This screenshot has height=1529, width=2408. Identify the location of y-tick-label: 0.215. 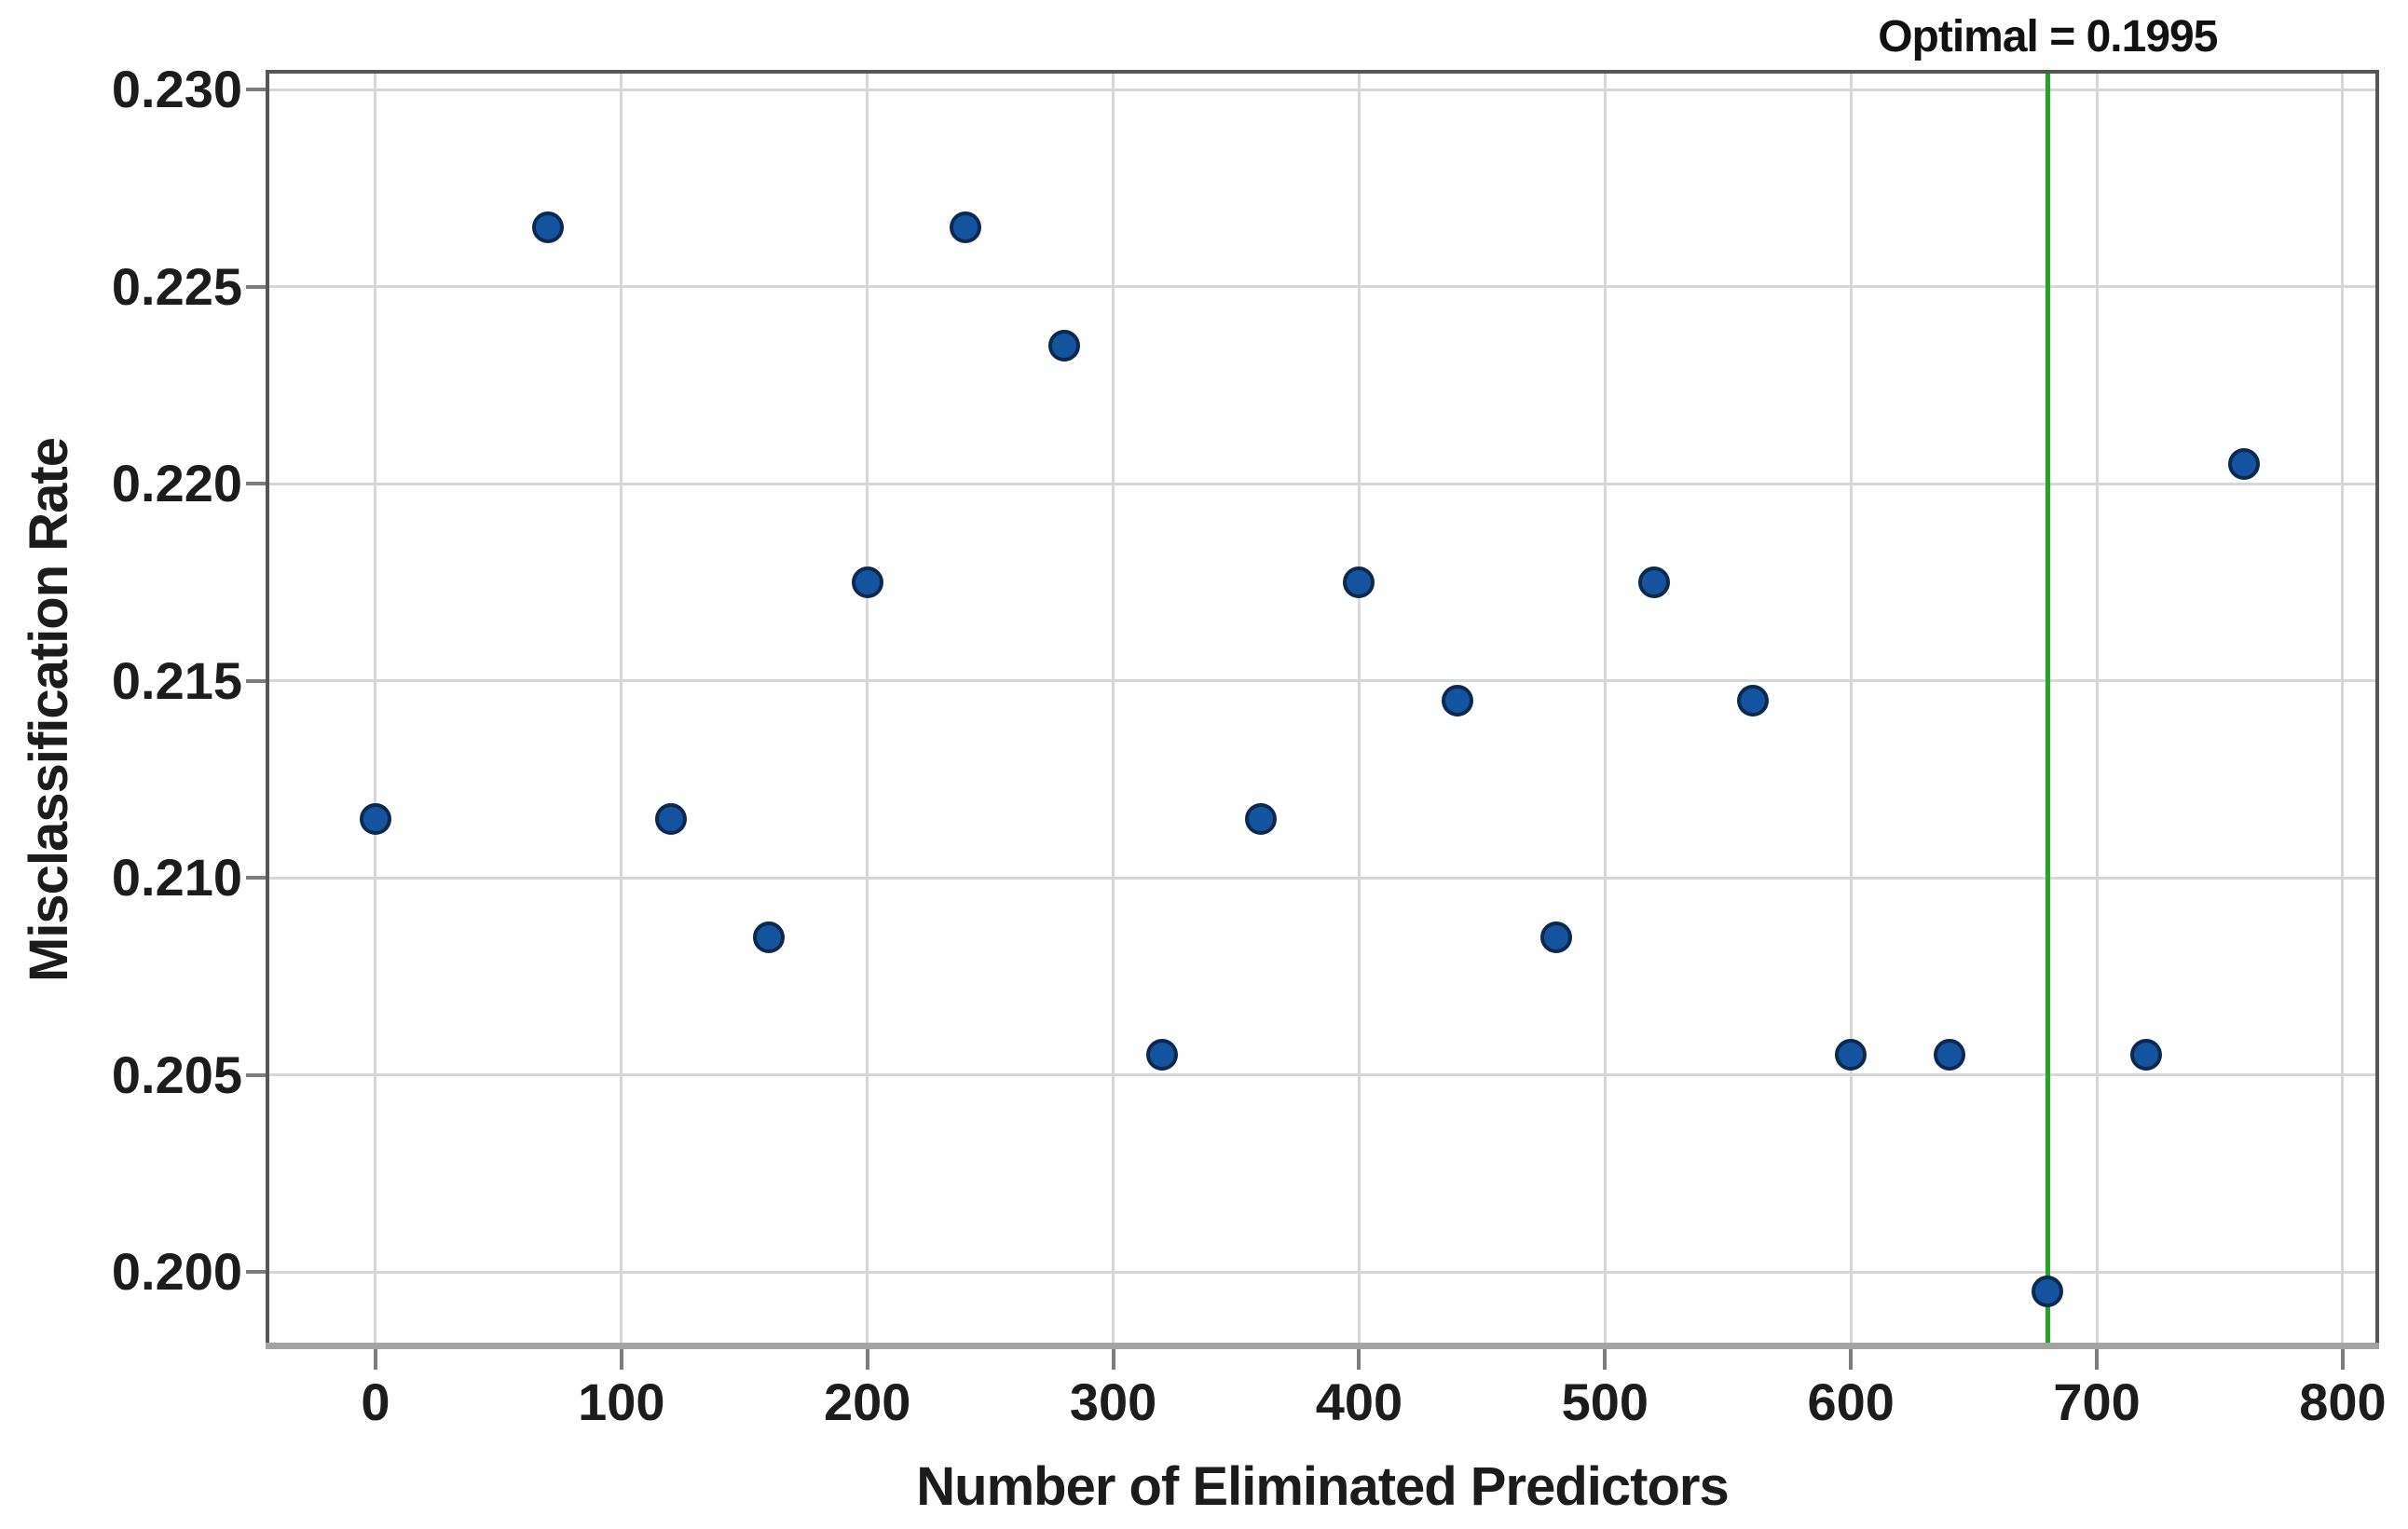
(176, 680).